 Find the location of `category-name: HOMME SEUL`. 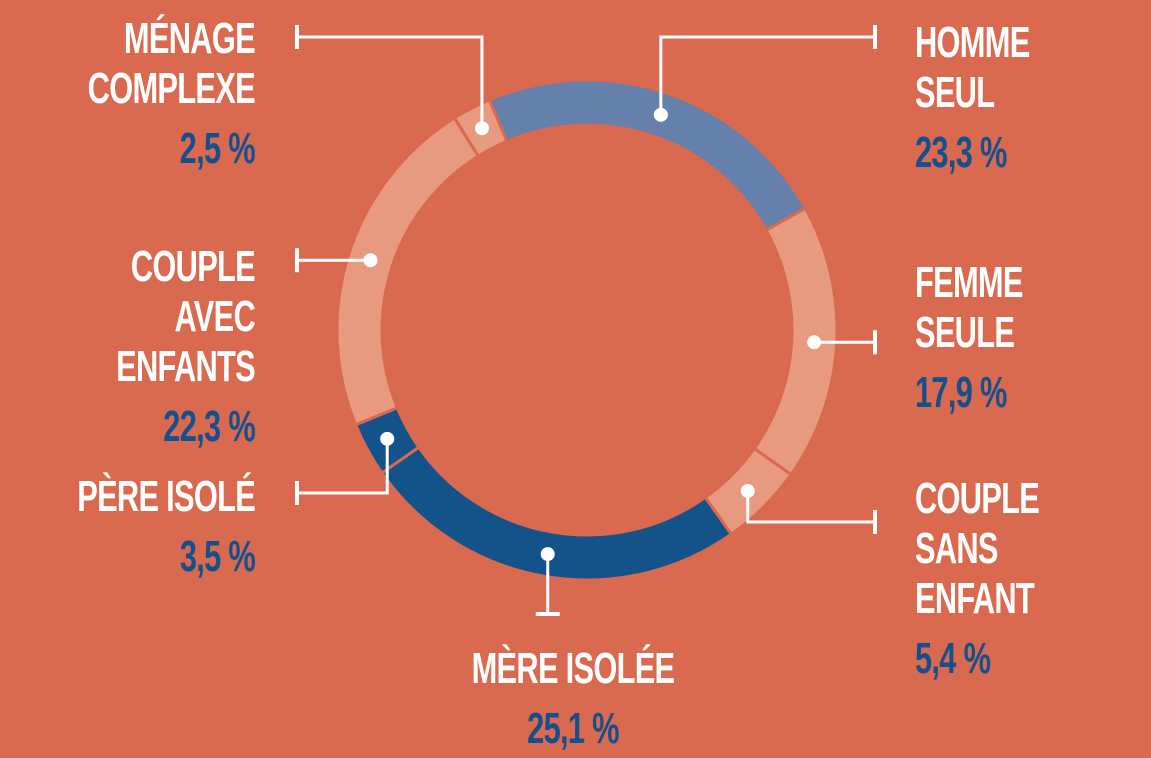

category-name: HOMME SEUL is located at coordinates (972, 67).